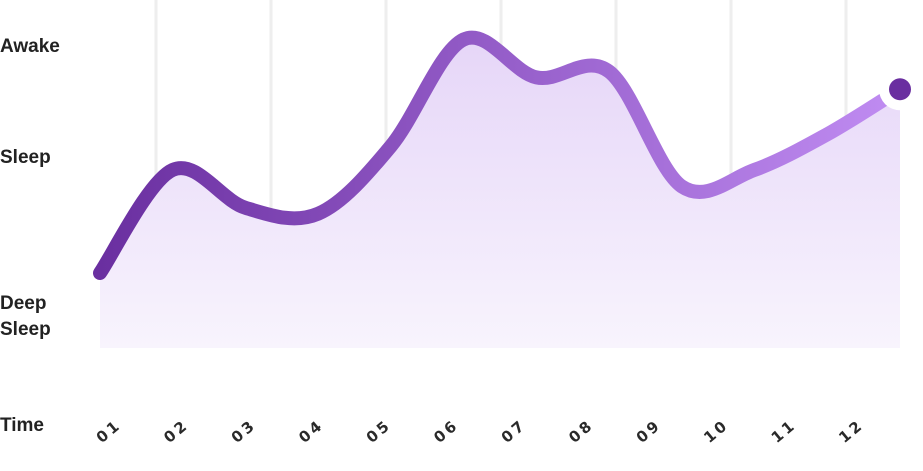 The height and width of the screenshot is (471, 923). Describe the element at coordinates (379, 431) in the screenshot. I see `x-tick-label: 05` at that location.